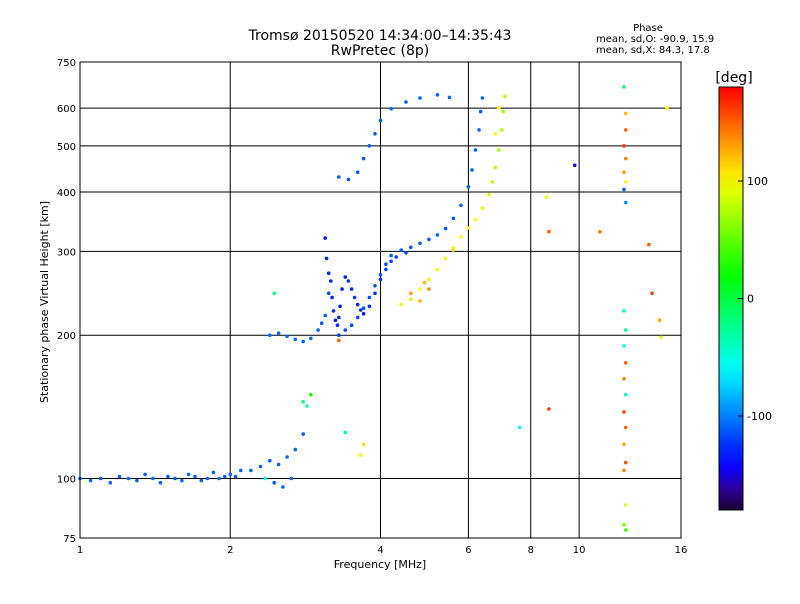 The height and width of the screenshot is (604, 800). Describe the element at coordinates (44, 302) in the screenshot. I see `y-axis-label: Stationary phase Virtual Height [km]` at that location.